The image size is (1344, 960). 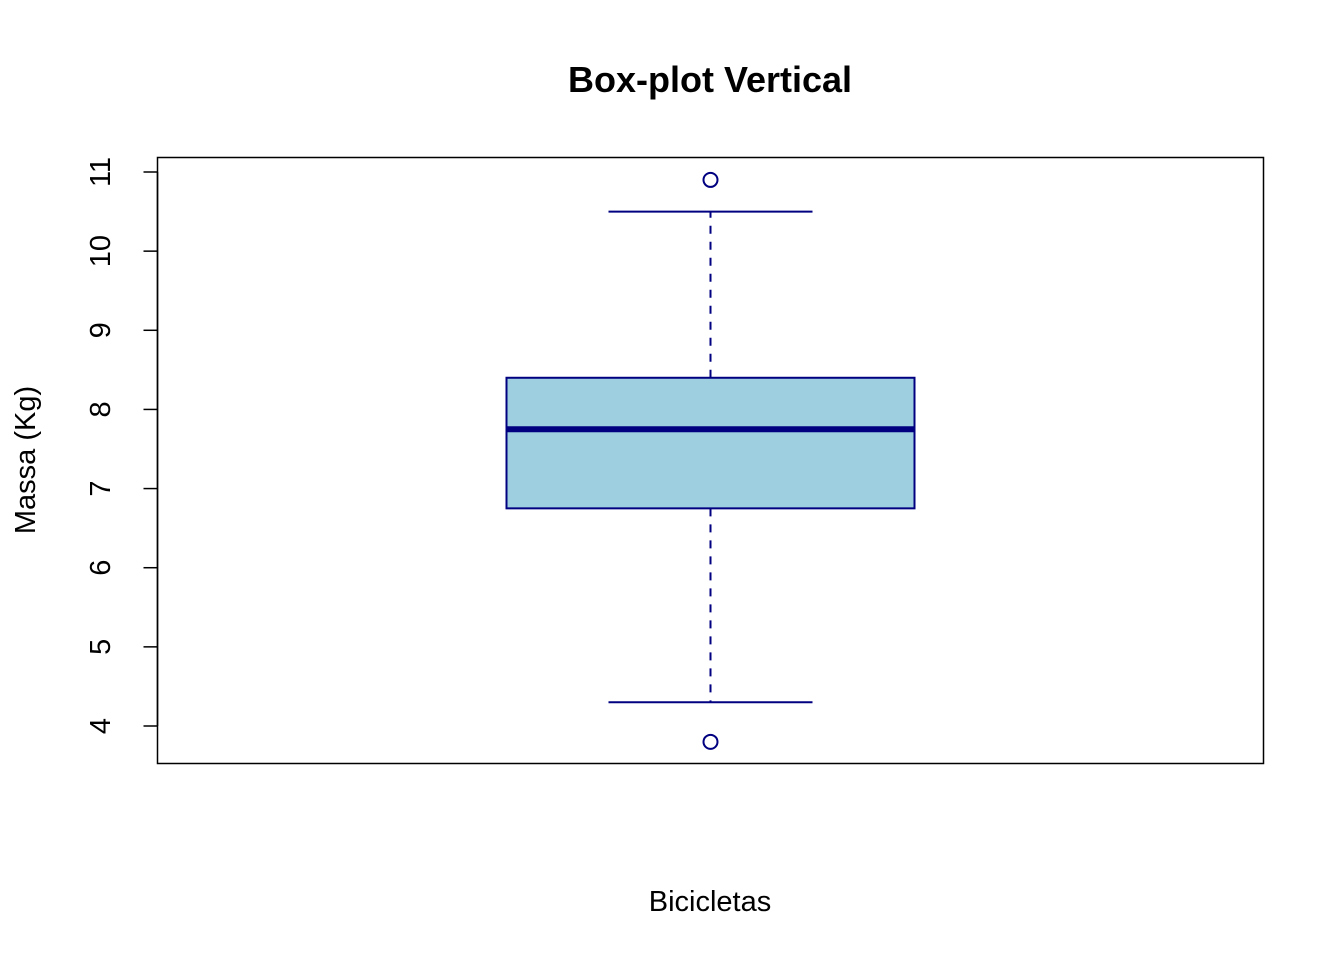 I want to click on y-tick-label: 5, so click(x=101, y=647).